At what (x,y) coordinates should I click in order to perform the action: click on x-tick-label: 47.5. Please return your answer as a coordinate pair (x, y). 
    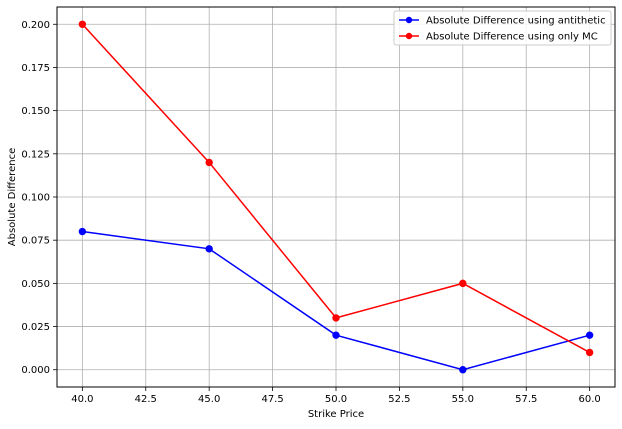
    Looking at the image, I should click on (272, 399).